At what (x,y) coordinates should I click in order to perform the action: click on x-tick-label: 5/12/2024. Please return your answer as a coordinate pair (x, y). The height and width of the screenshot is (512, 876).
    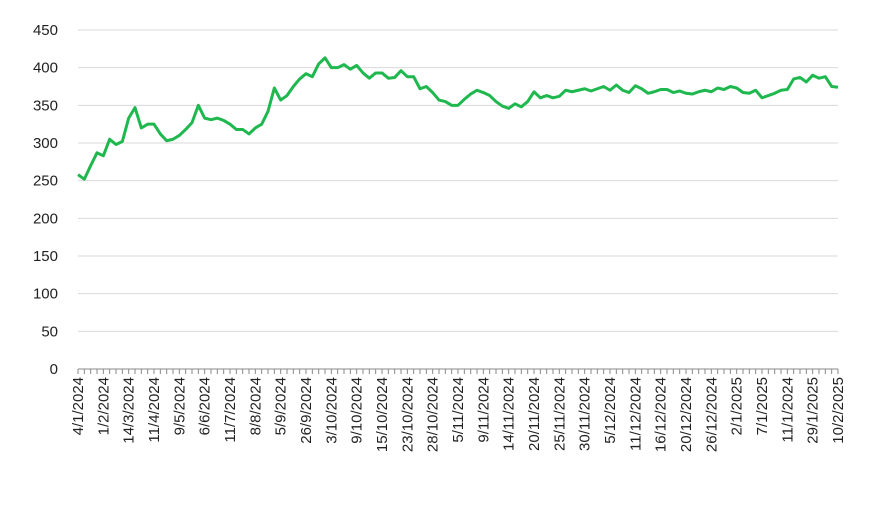
    Looking at the image, I should click on (610, 410).